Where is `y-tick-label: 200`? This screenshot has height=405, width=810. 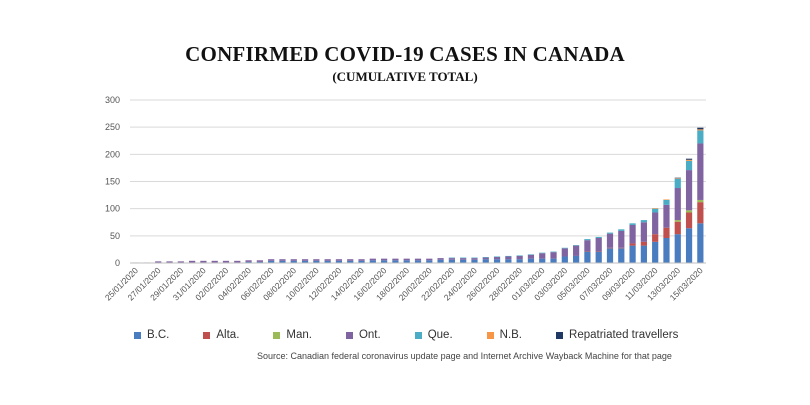
y-tick-label: 200 is located at coordinates (112, 154).